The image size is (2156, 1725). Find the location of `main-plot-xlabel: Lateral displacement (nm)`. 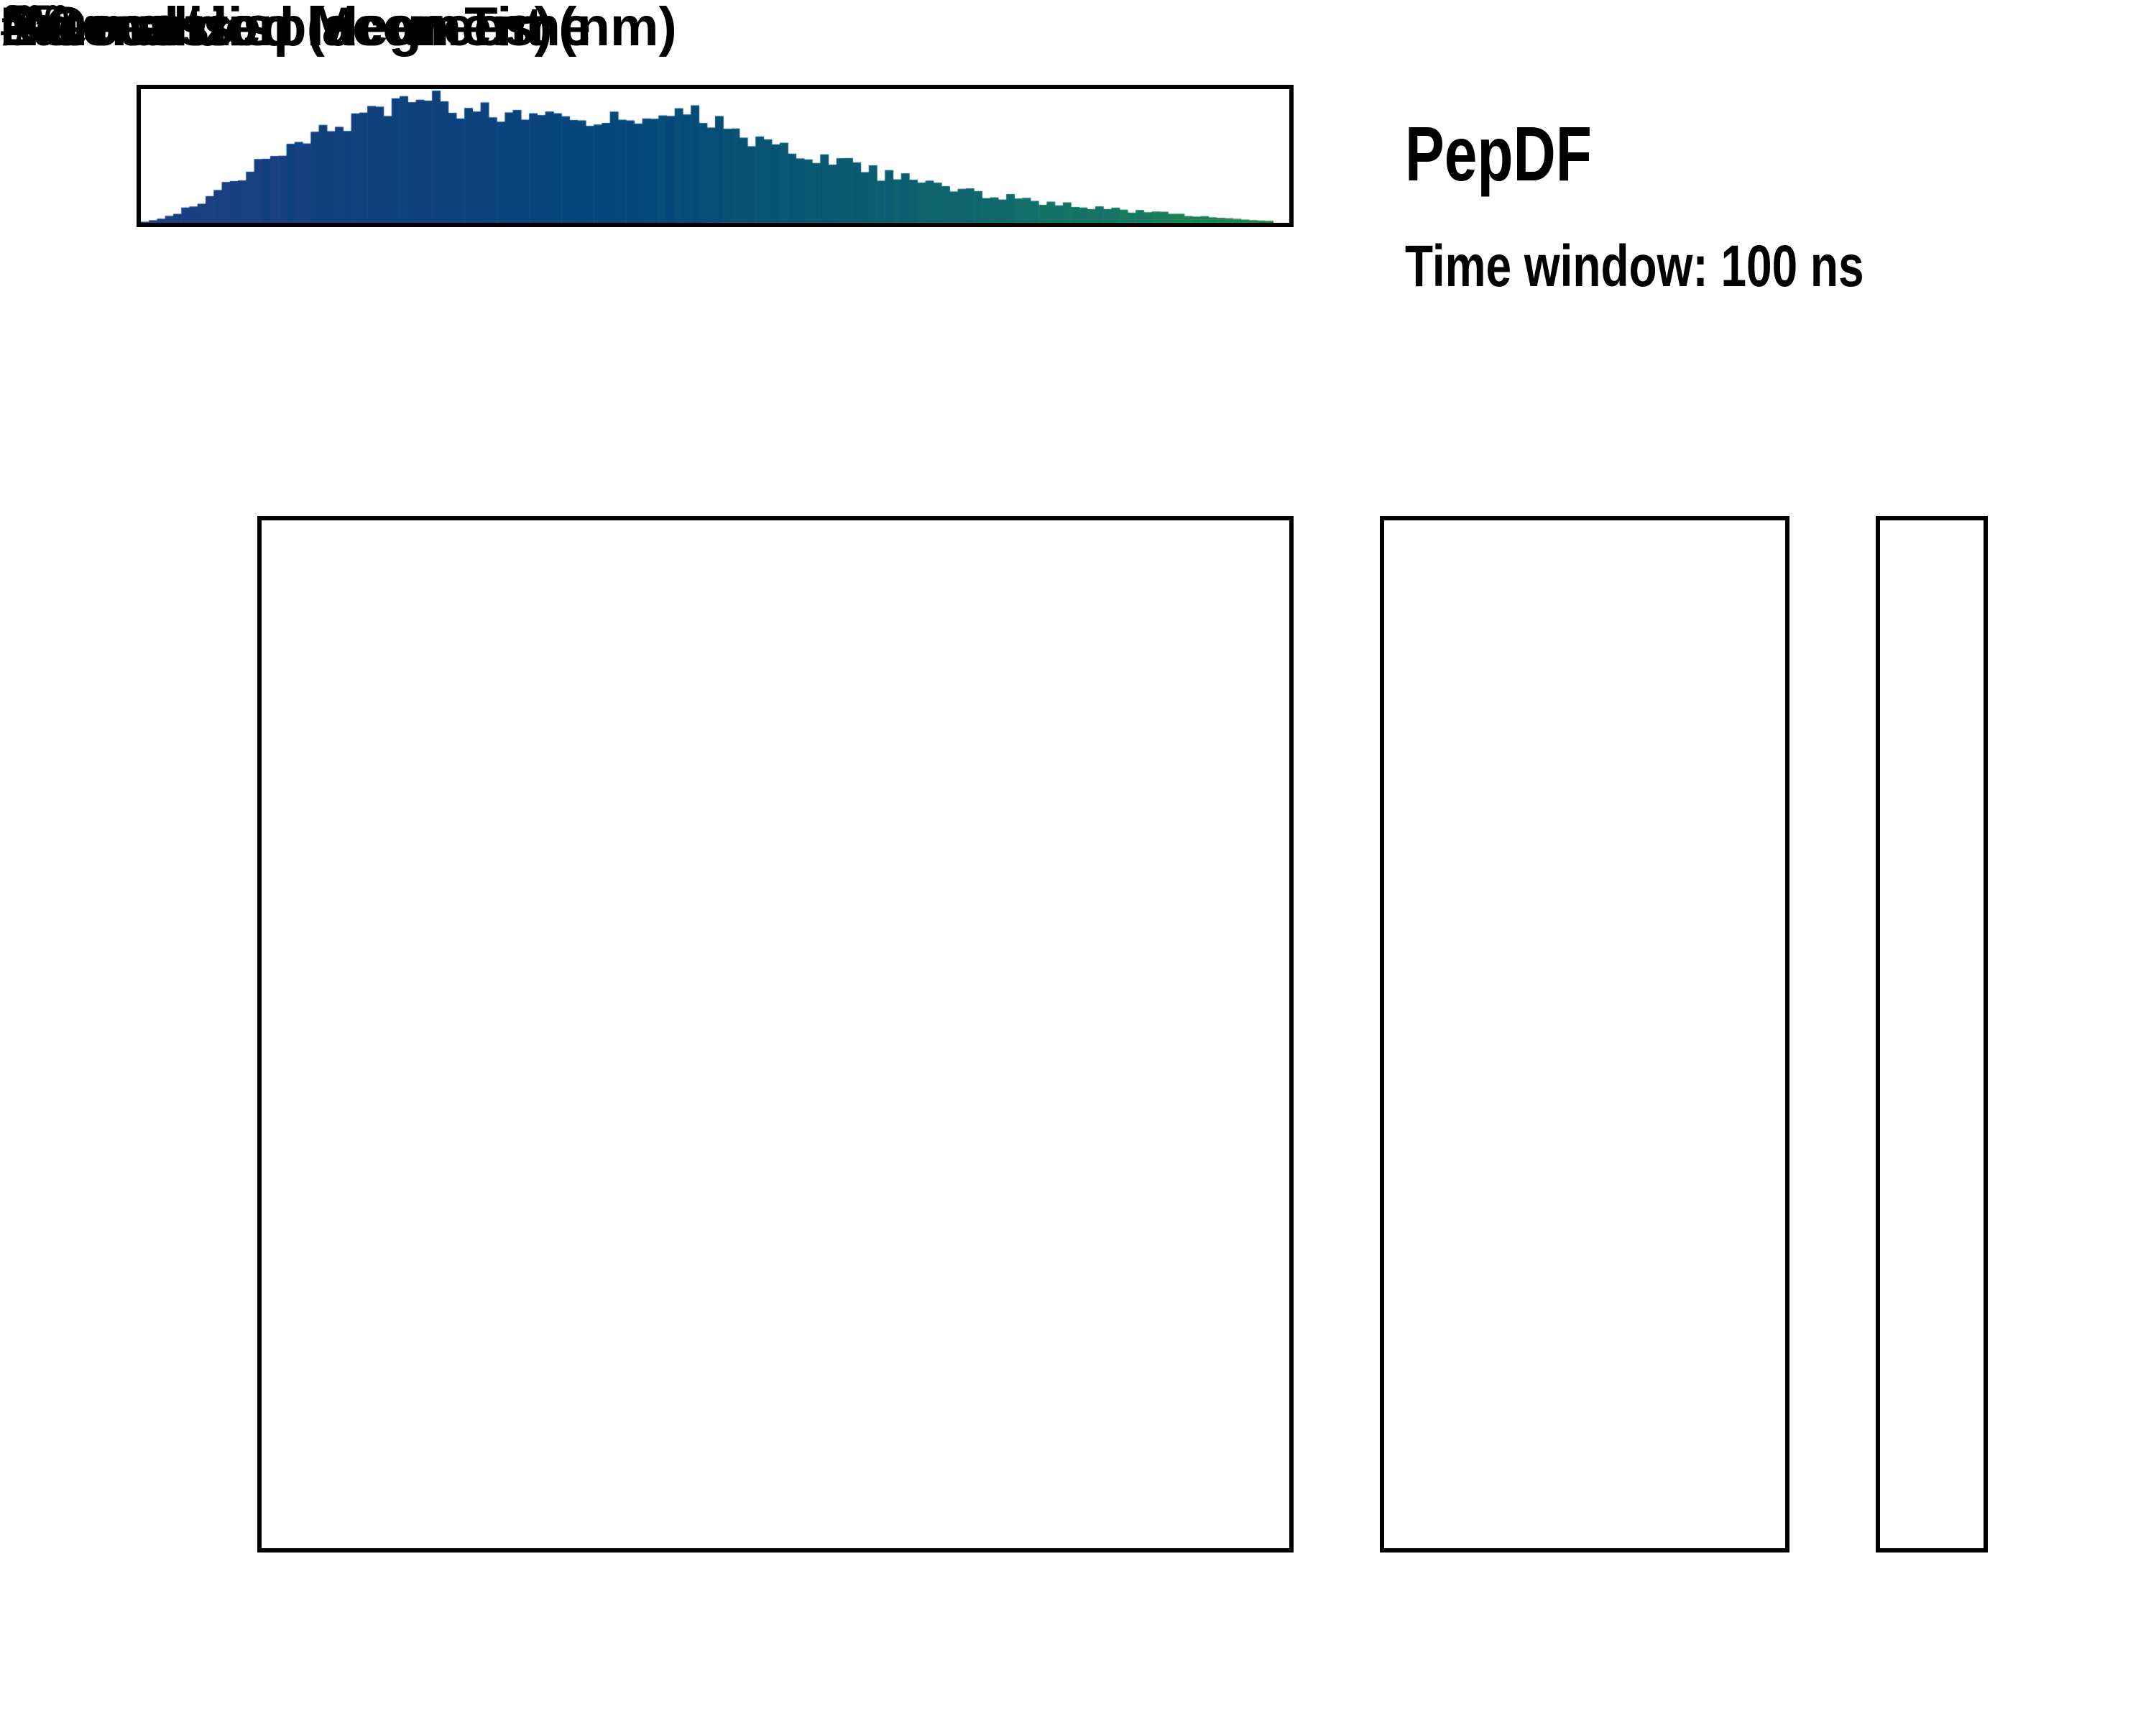

main-plot-xlabel: Lateral displacement (nm) is located at coordinates (338, 29).